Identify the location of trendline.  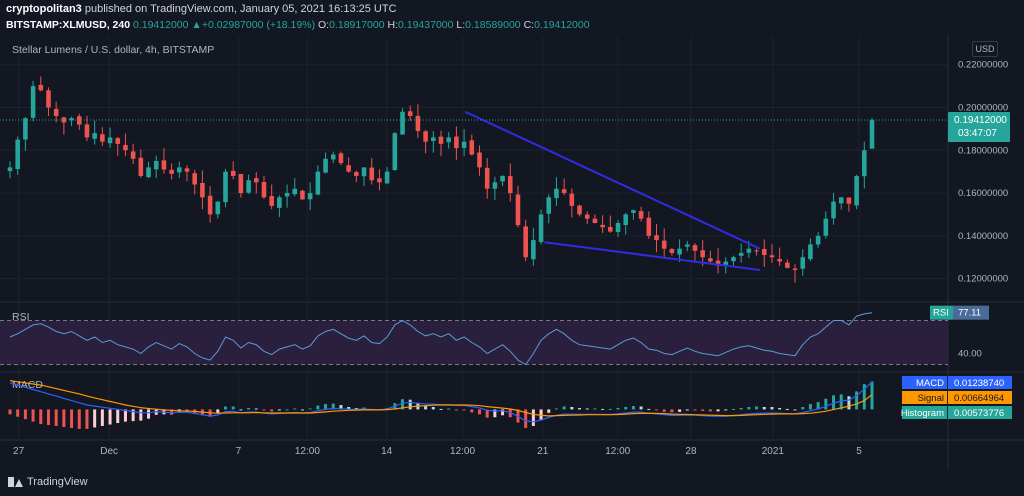
(652, 256).